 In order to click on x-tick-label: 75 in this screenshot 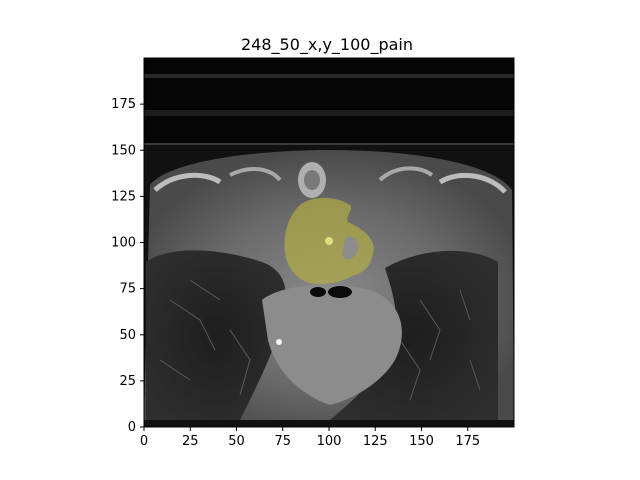, I will do `click(282, 441)`.